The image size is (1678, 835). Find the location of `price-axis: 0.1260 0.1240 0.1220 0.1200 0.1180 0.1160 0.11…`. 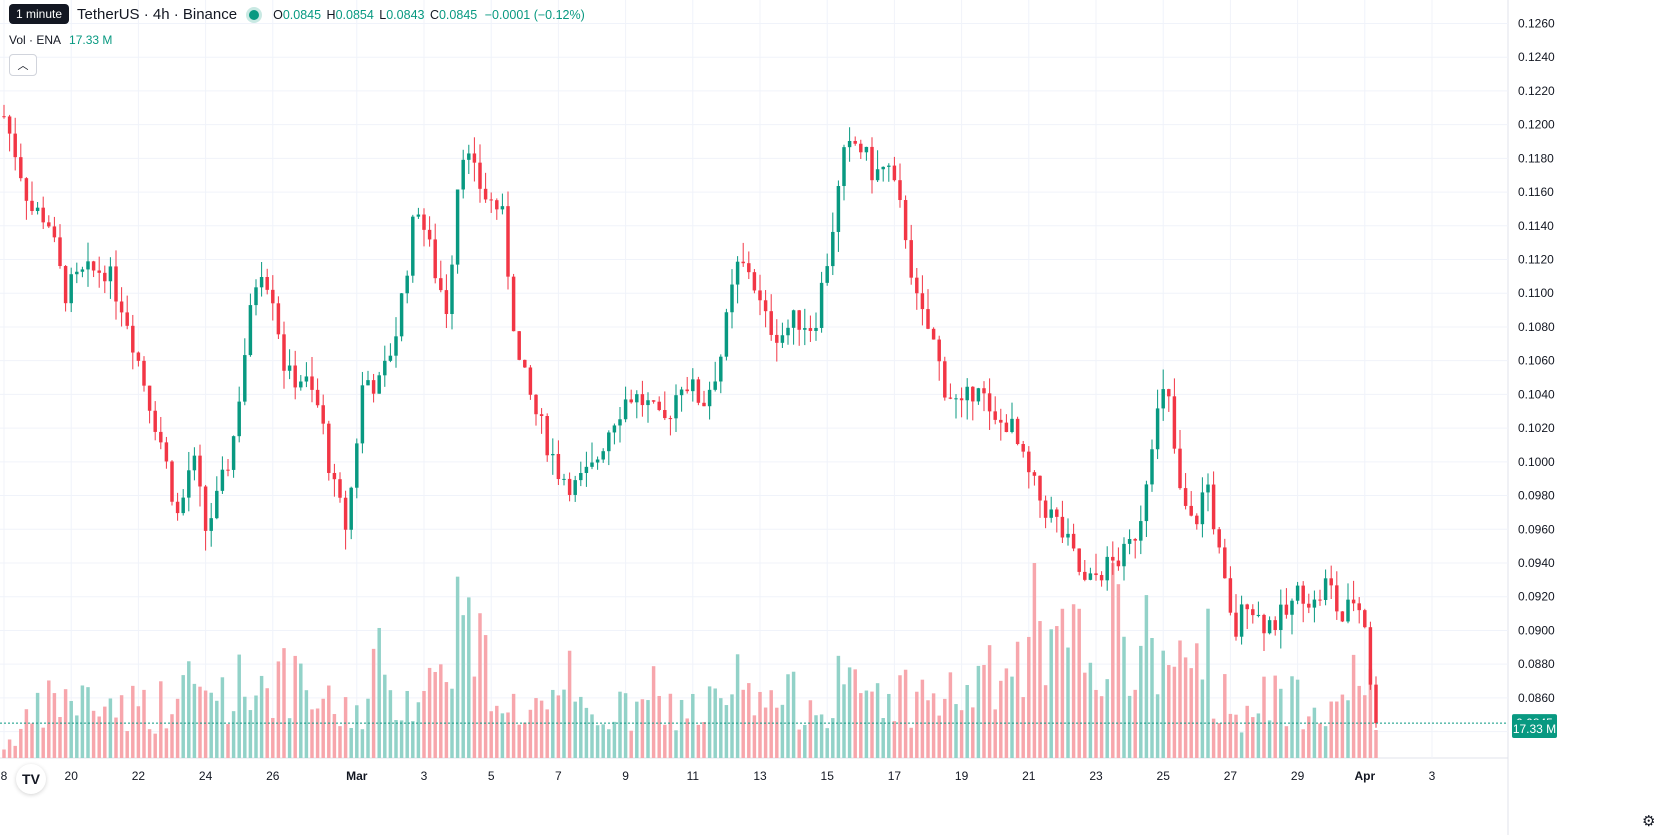

price-axis: 0.1260 0.1240 0.1220 0.1200 0.1180 0.1160 0.11… is located at coordinates (1536, 377).